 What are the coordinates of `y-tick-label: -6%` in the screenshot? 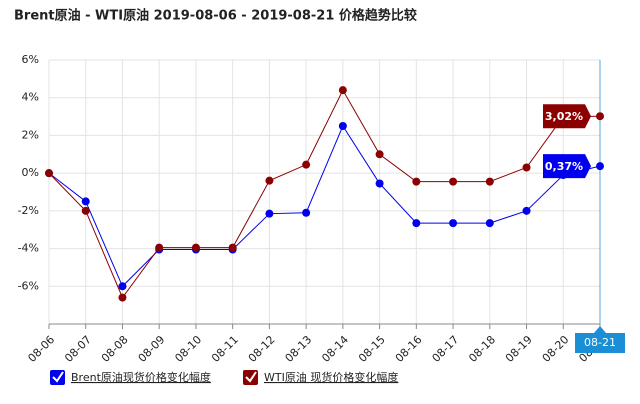 It's located at (28, 285).